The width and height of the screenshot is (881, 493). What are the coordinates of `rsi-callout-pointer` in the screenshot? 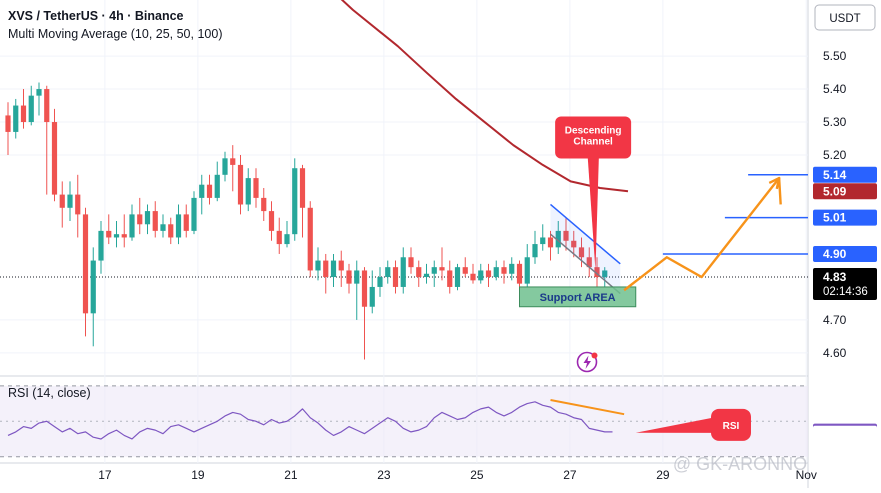 It's located at (676, 424).